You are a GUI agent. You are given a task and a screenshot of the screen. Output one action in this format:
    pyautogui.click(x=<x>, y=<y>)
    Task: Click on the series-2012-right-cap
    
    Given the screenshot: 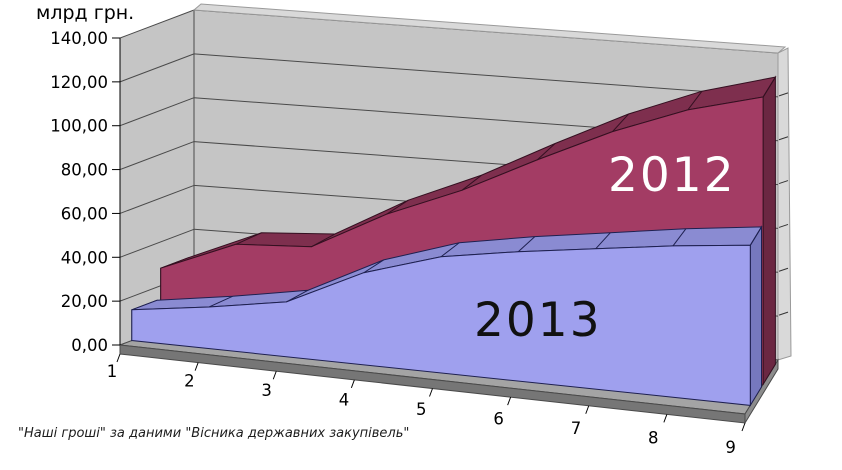 What is the action you would take?
    pyautogui.click(x=769, y=231)
    